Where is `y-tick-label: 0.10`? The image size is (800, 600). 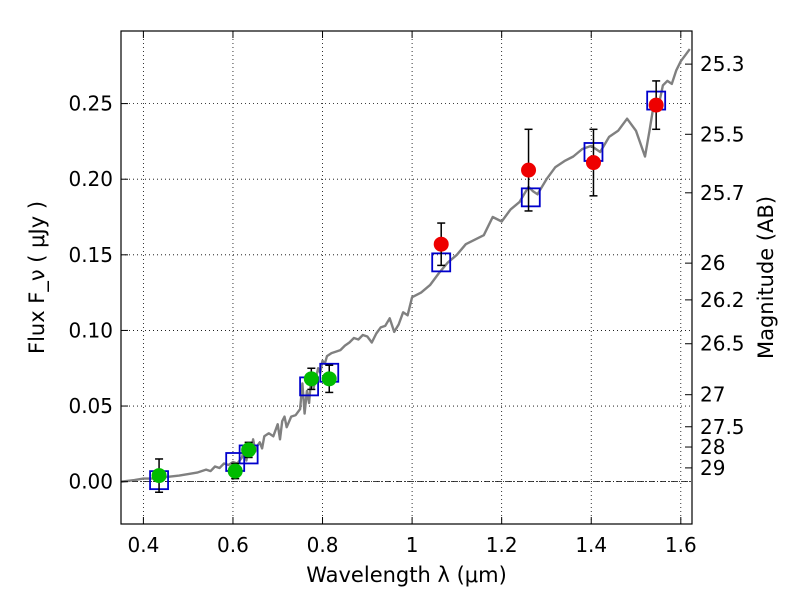 y-tick-label: 0.10 is located at coordinates (90, 330).